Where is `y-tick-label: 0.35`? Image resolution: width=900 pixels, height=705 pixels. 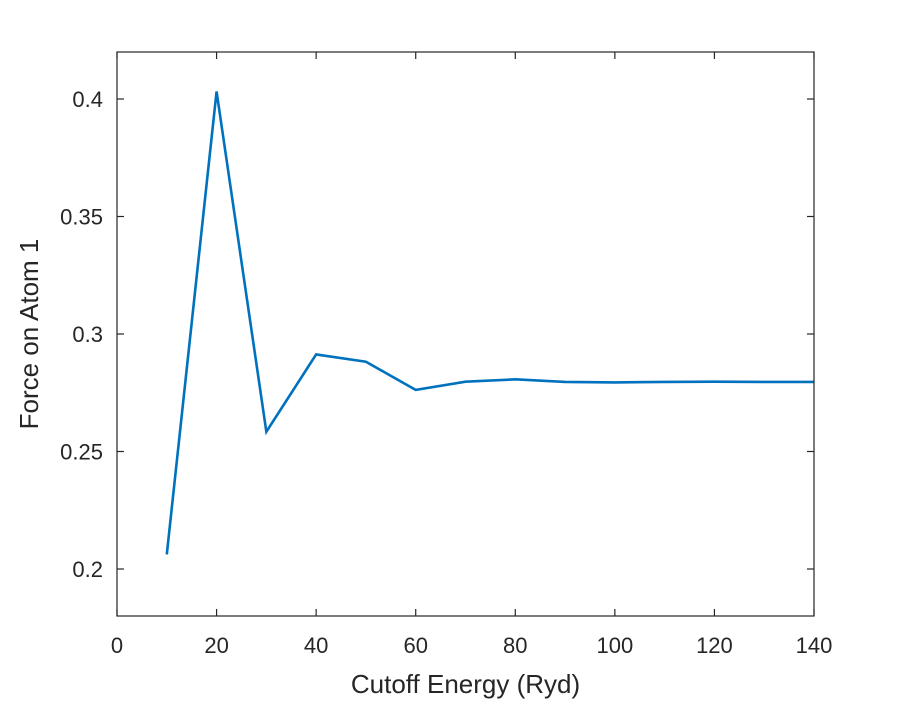 y-tick-label: 0.35 is located at coordinates (81, 217).